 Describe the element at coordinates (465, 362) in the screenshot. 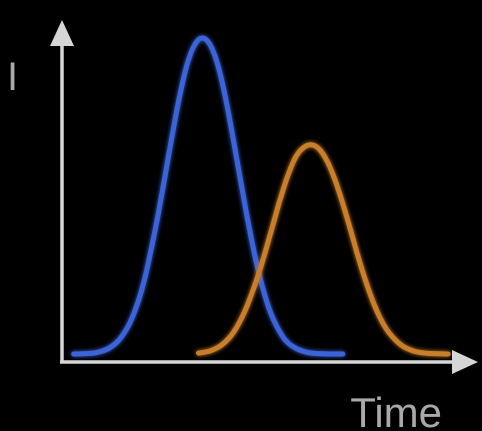

I see `x-axis-arrowhead` at that location.